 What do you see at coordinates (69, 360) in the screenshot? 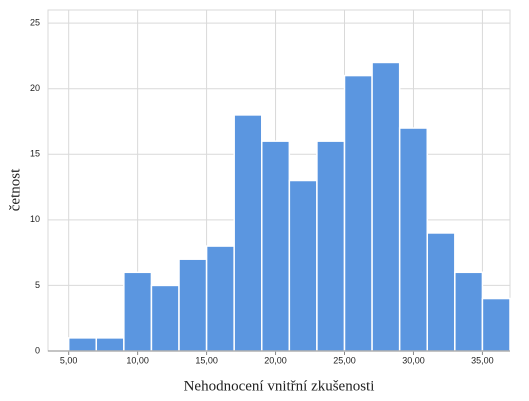
I see `x-tick-label: 5,00` at bounding box center [69, 360].